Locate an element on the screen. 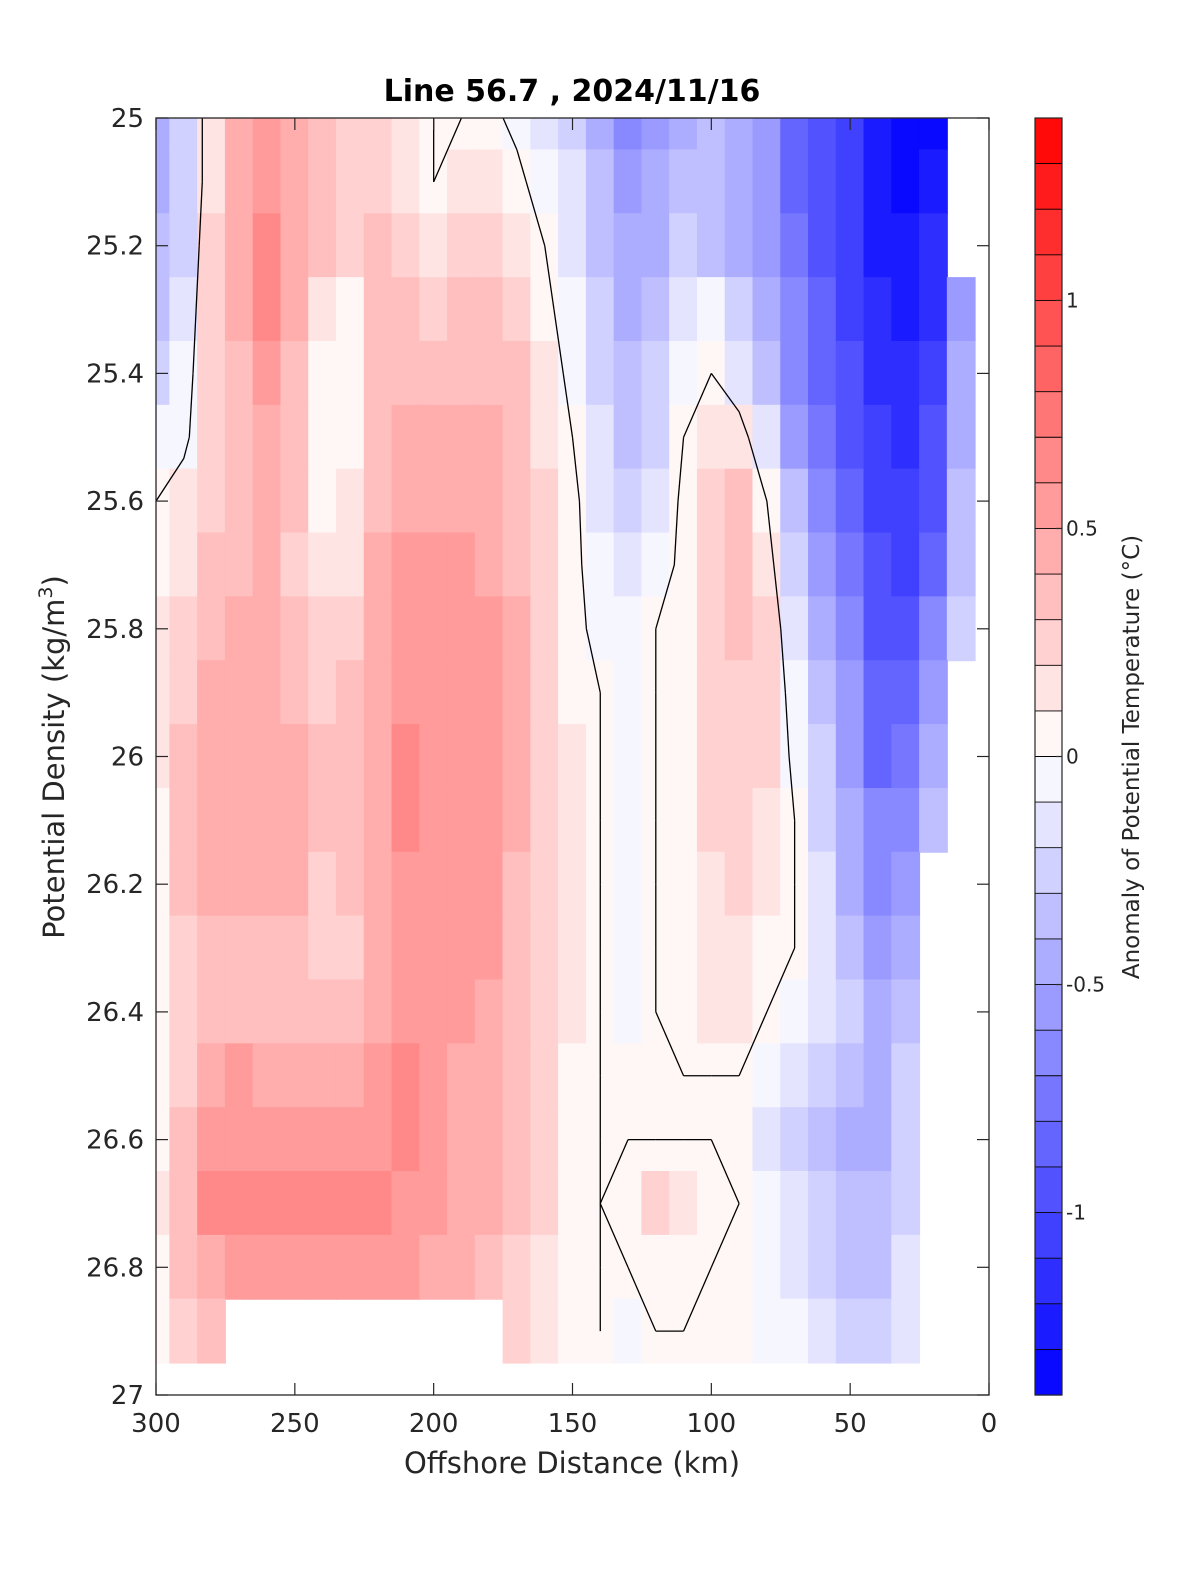 This screenshot has height=1575, width=1200. x-tick-label: 300 is located at coordinates (156, 1424).